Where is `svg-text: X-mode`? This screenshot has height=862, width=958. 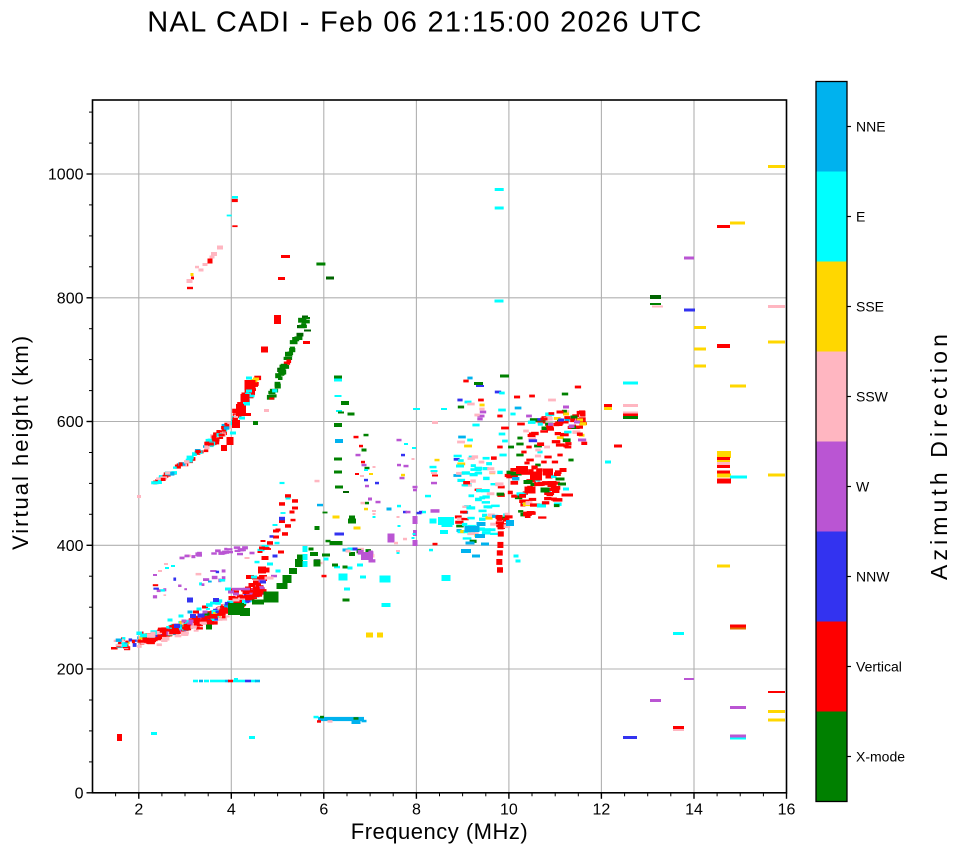
svg-text: X-mode is located at coordinates (880, 757).